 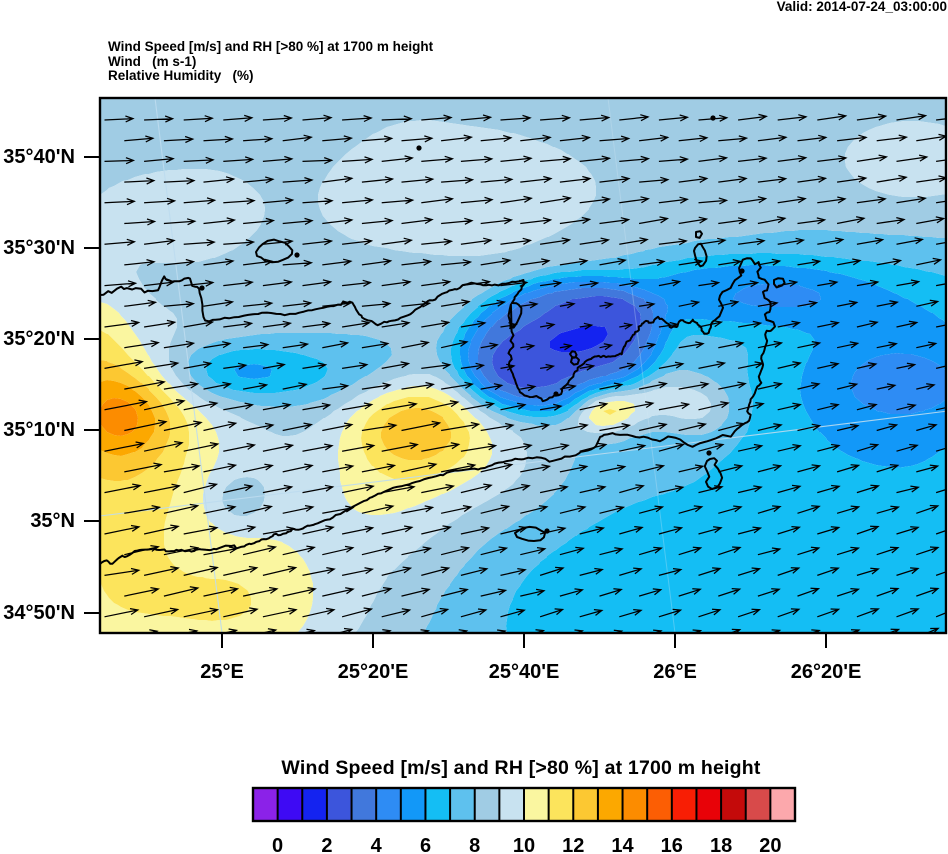 What do you see at coordinates (672, 844) in the screenshot?
I see `svg-text: 16` at bounding box center [672, 844].